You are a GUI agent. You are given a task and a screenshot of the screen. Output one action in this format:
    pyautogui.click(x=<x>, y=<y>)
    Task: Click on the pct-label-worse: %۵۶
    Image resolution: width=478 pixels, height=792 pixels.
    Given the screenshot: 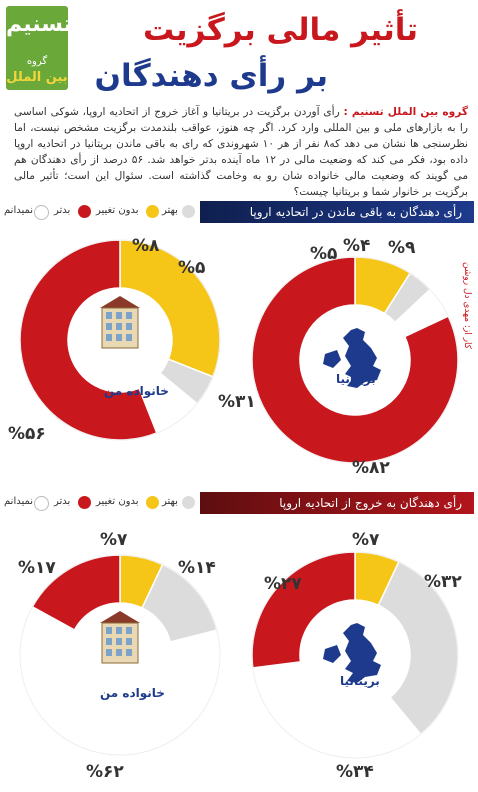 What is the action you would take?
    pyautogui.click(x=27, y=434)
    